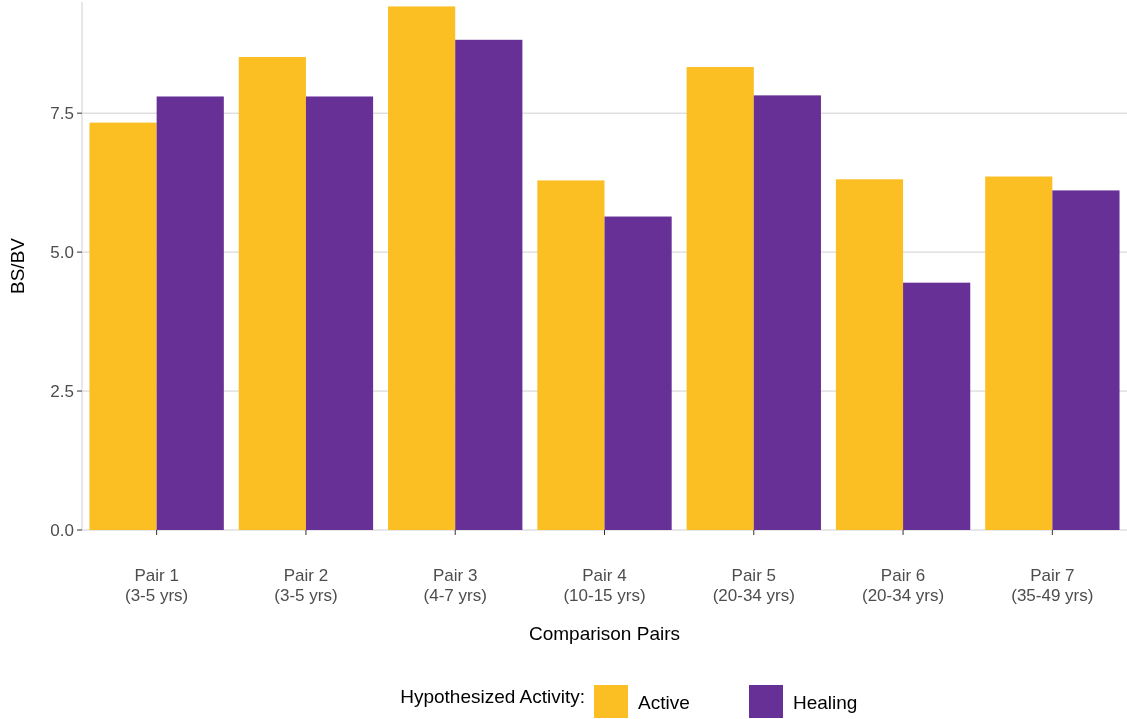  I want to click on x-tick-label: Pair 4 (10-15 yrs), so click(604, 585).